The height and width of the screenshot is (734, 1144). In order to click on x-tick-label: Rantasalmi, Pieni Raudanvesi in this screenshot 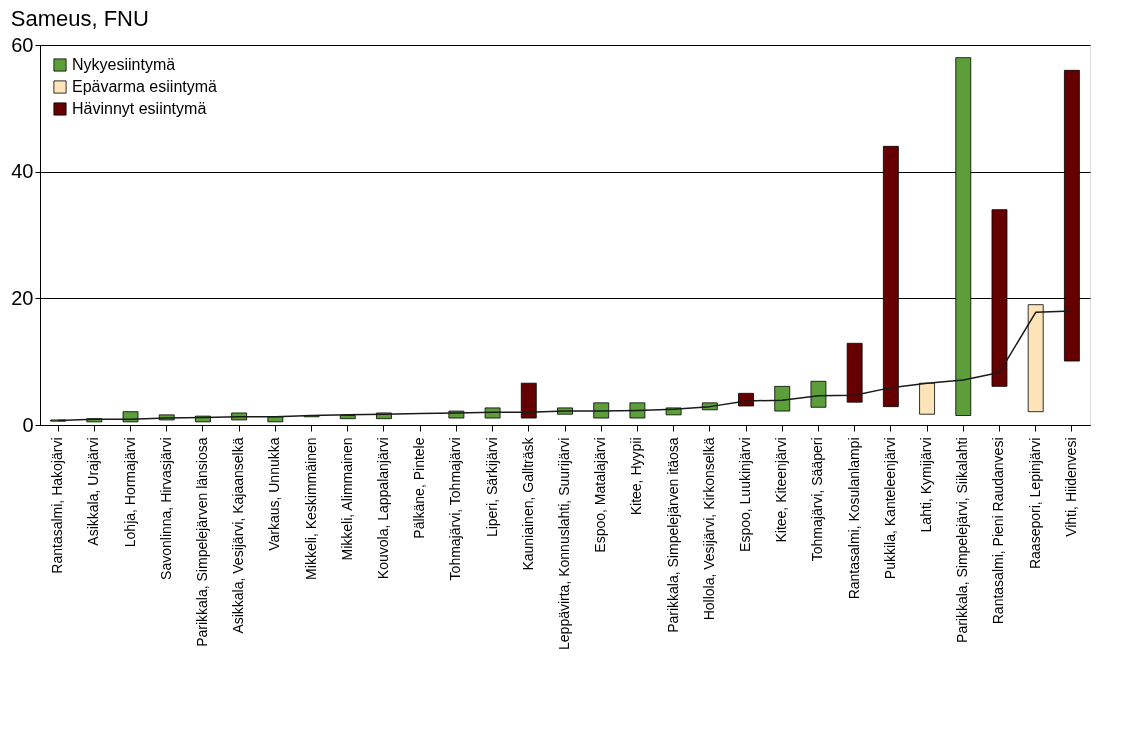, I will do `click(998, 531)`.